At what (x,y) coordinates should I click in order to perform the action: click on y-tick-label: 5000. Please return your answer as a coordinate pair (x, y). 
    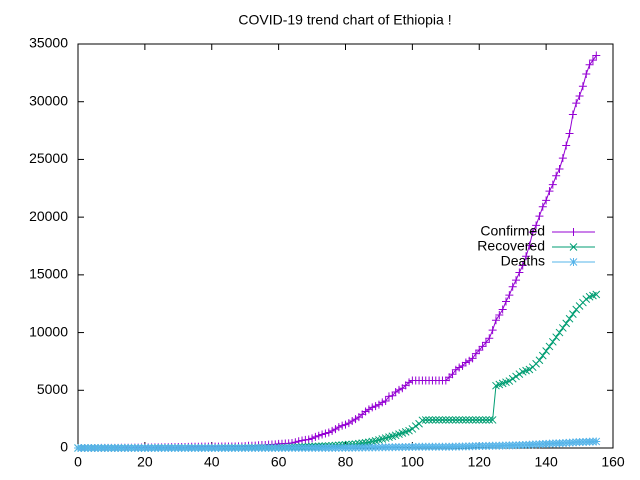
    Looking at the image, I should click on (52, 389).